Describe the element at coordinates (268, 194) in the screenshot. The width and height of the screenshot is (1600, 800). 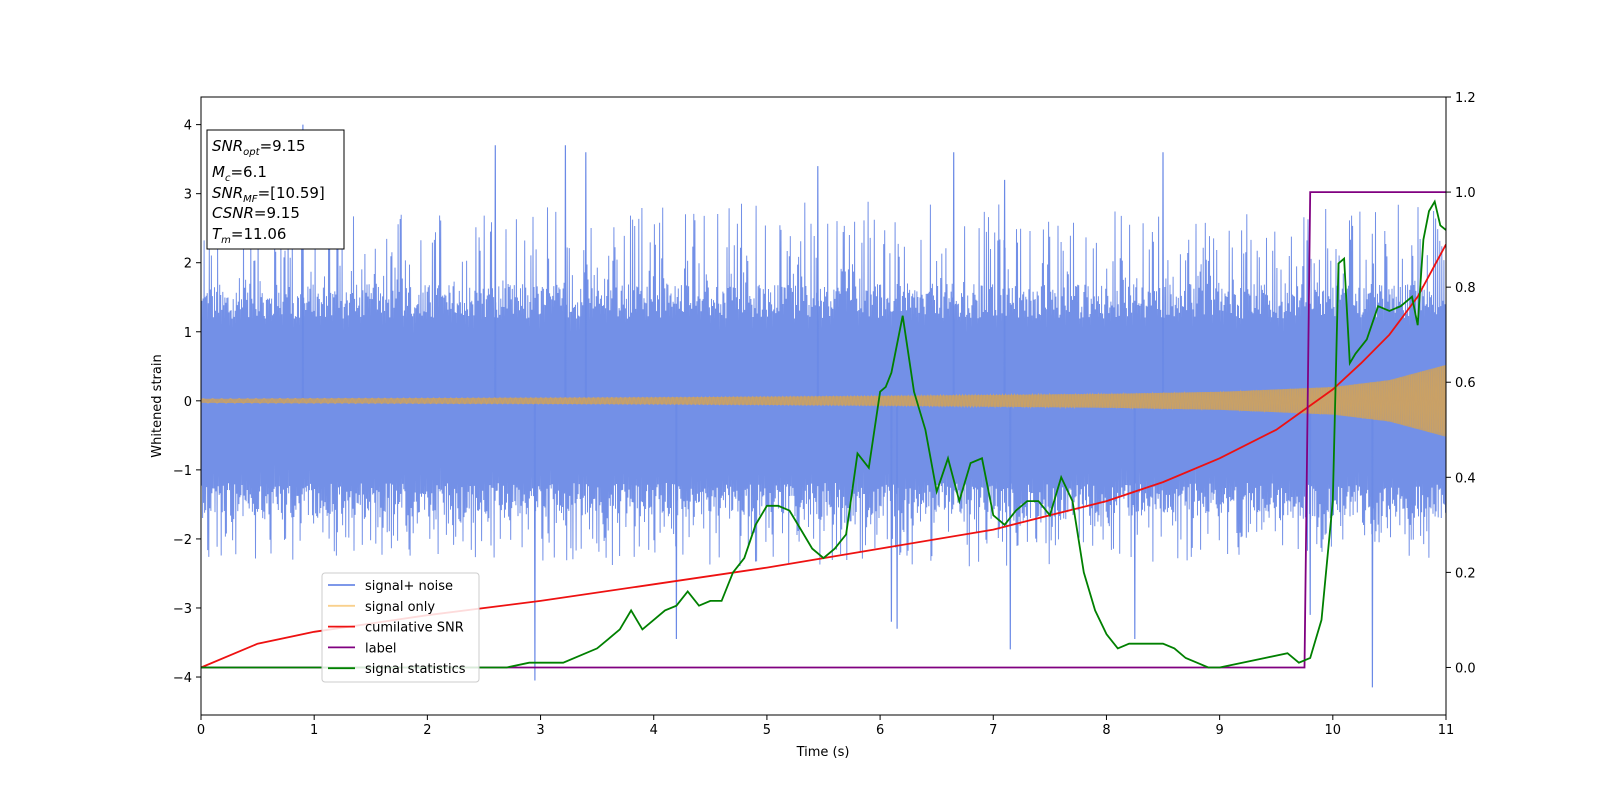
I see `annotation-line-2: SNRMF=[10.59]` at that location.